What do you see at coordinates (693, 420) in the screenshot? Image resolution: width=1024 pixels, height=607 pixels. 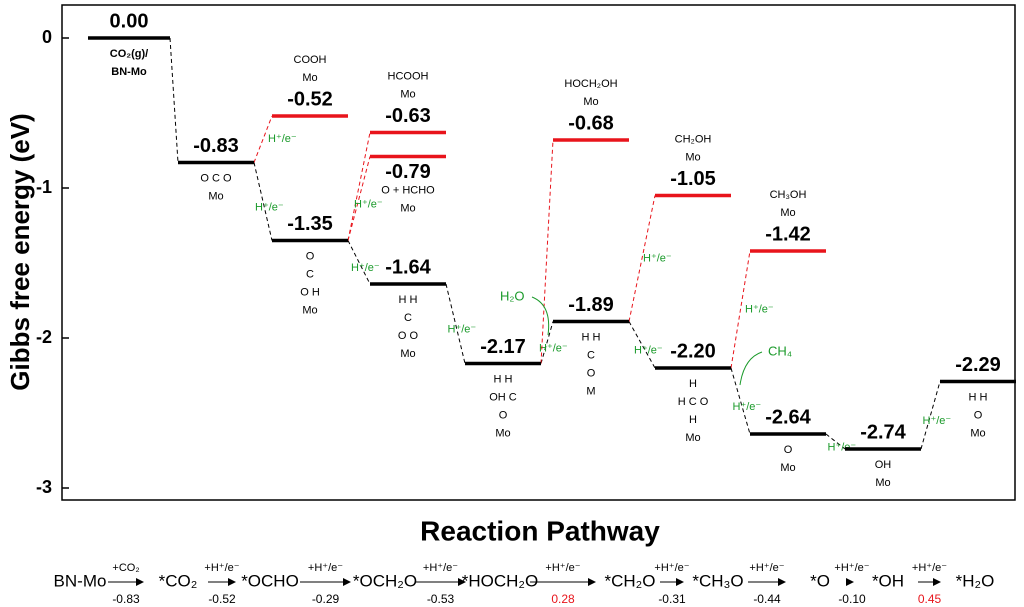 I see `structure-label: H` at bounding box center [693, 420].